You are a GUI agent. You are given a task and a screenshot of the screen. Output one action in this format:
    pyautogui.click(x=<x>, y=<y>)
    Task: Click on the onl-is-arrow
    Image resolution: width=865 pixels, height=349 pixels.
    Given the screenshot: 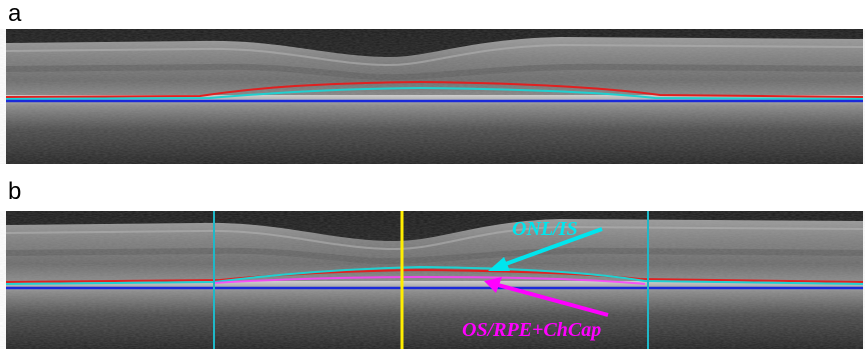 What is the action you would take?
    pyautogui.click(x=551, y=247)
    